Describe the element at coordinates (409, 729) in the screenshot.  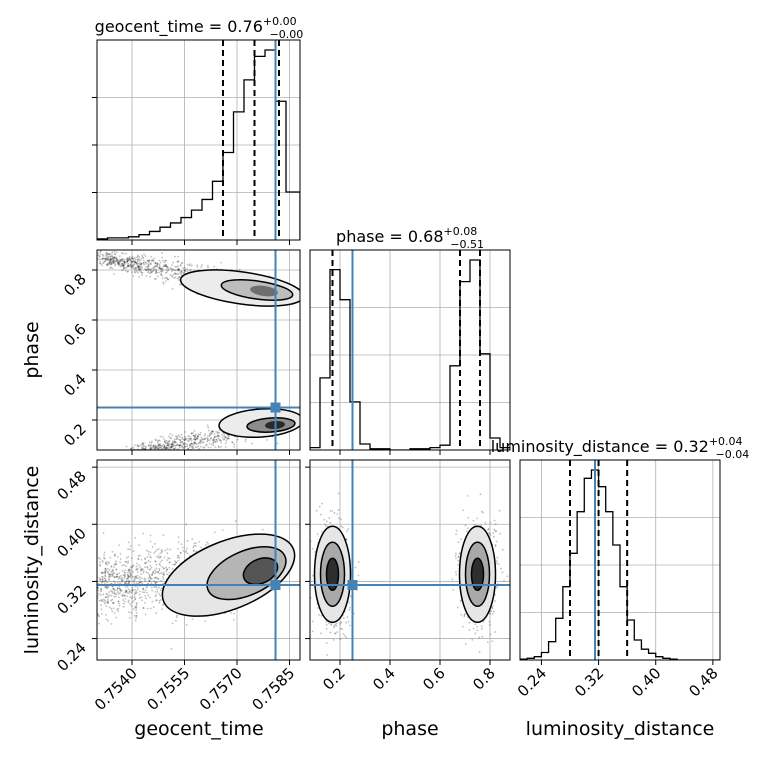
I see `x-axis-label-phase: phase` at that location.